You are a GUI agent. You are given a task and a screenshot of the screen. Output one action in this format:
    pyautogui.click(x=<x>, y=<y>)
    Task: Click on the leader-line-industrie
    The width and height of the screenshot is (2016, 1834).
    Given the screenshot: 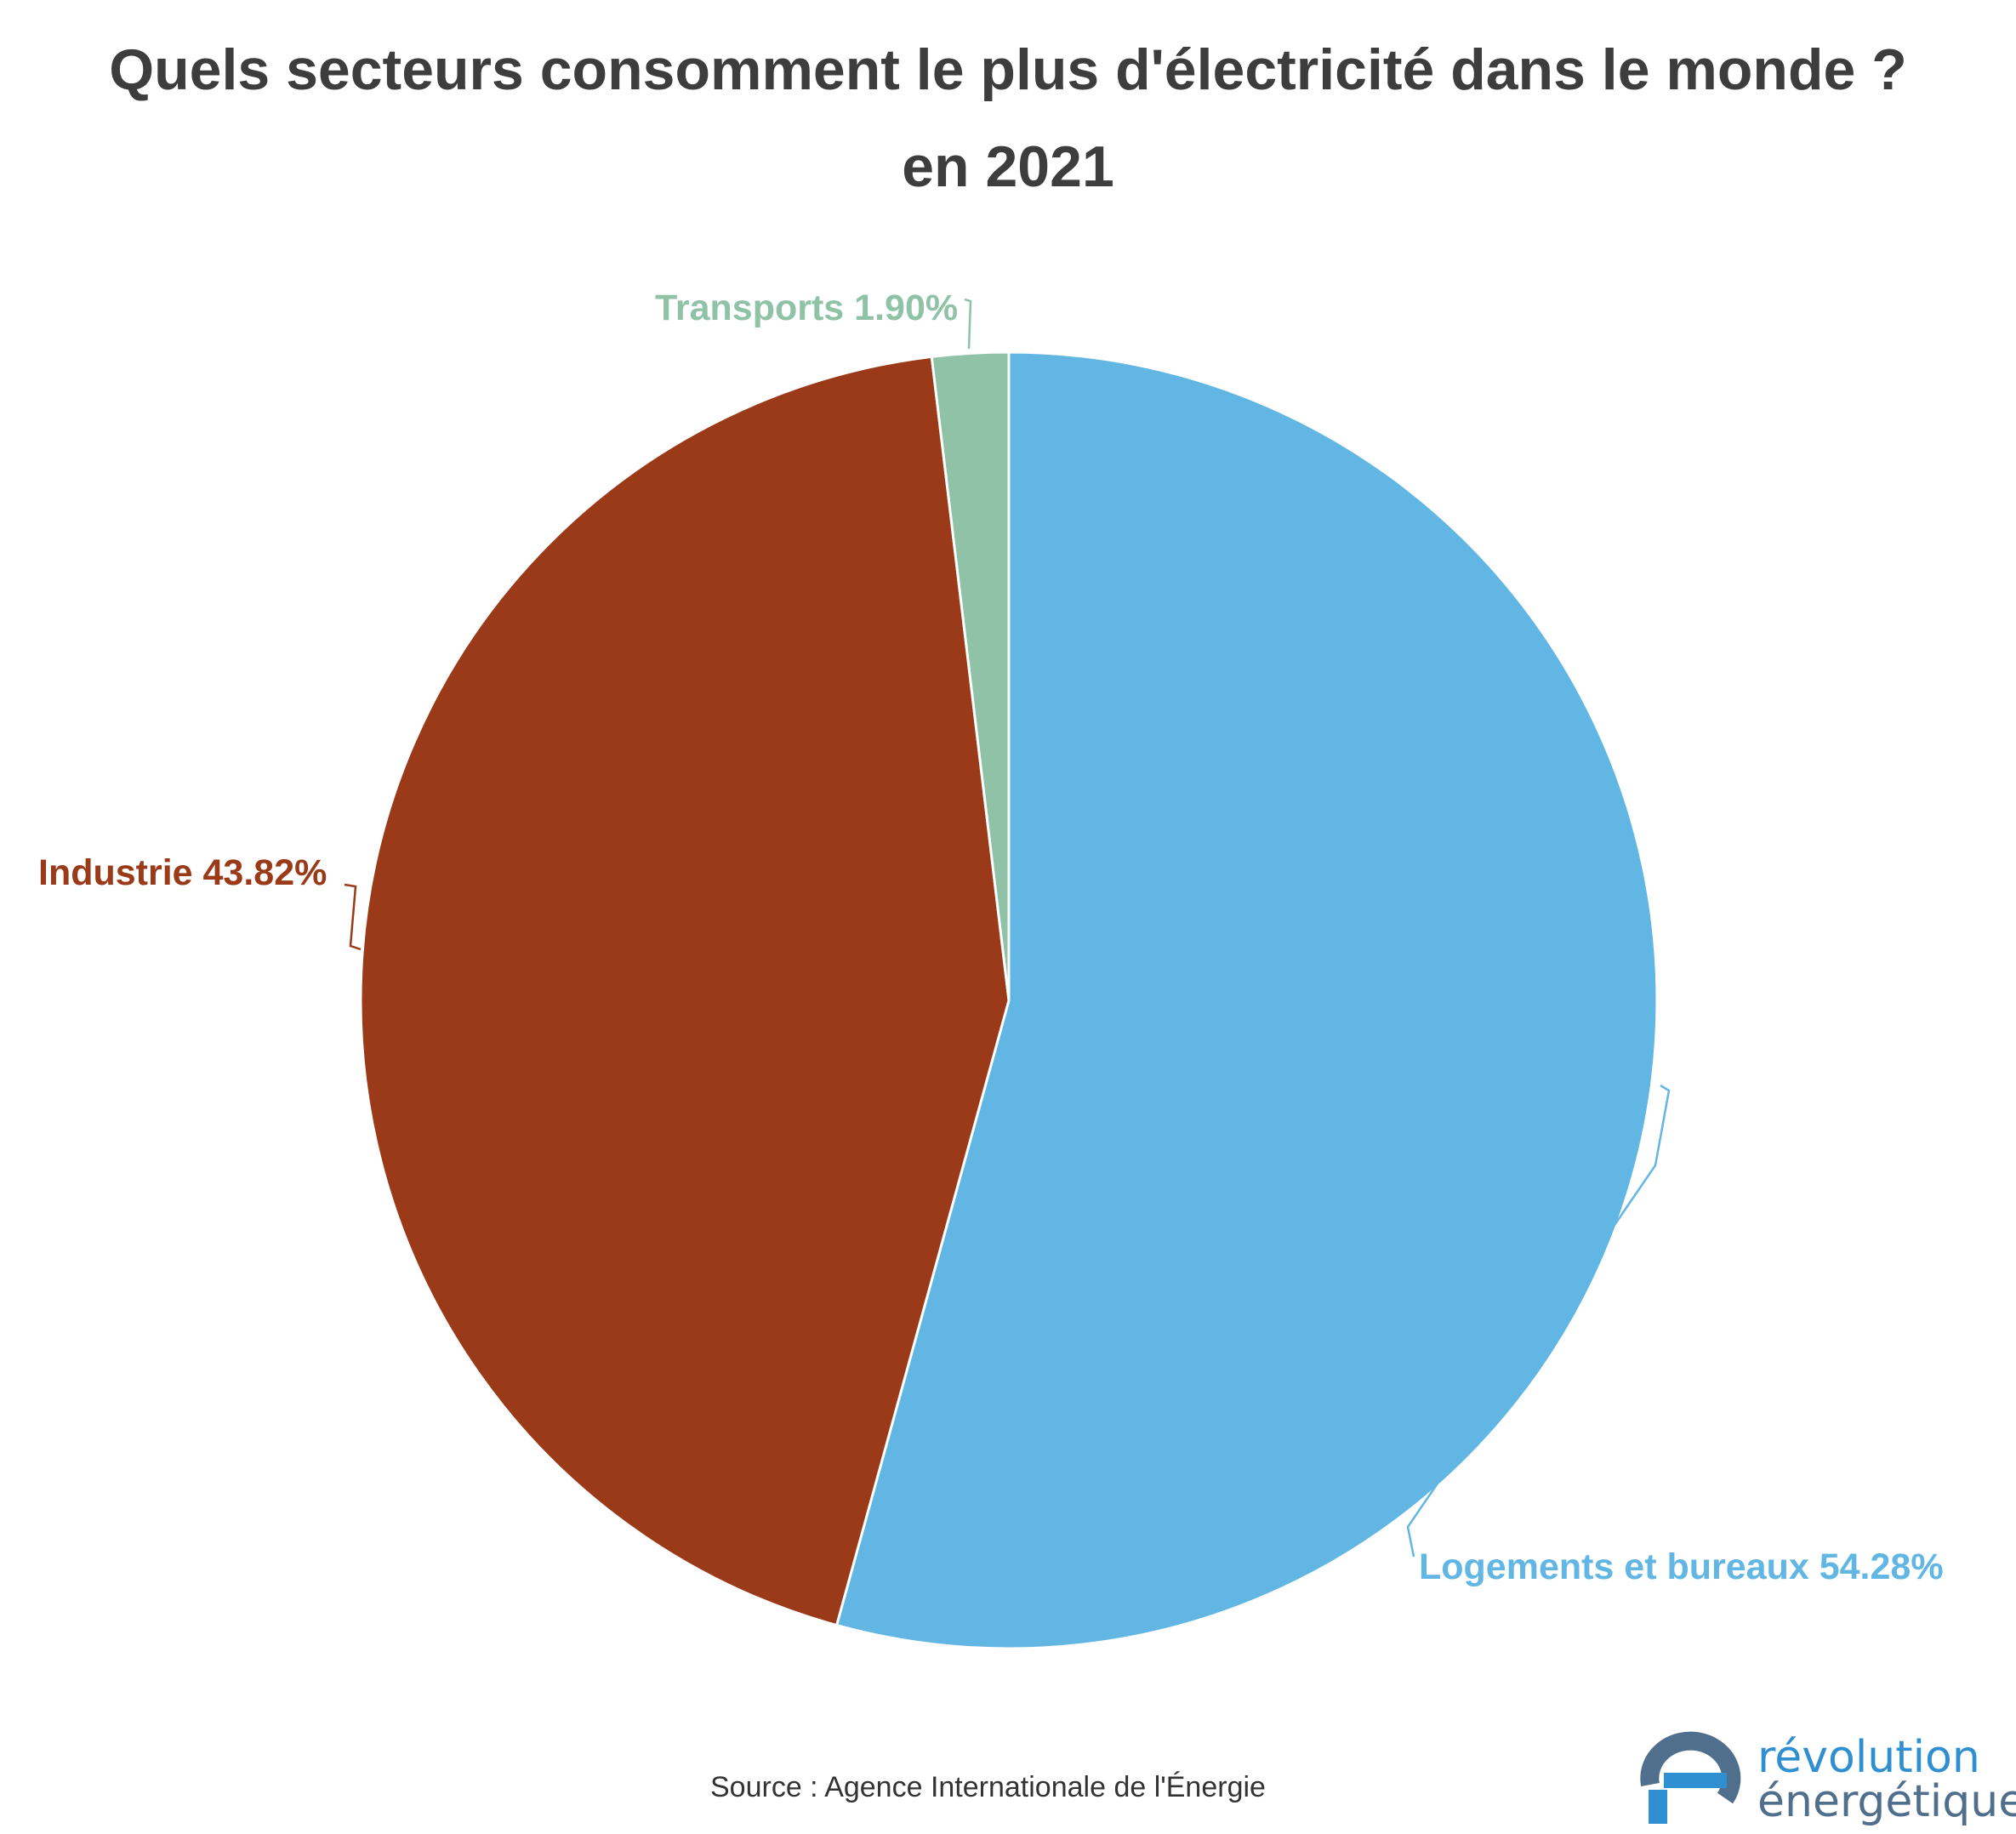 What is the action you would take?
    pyautogui.click(x=353, y=917)
    